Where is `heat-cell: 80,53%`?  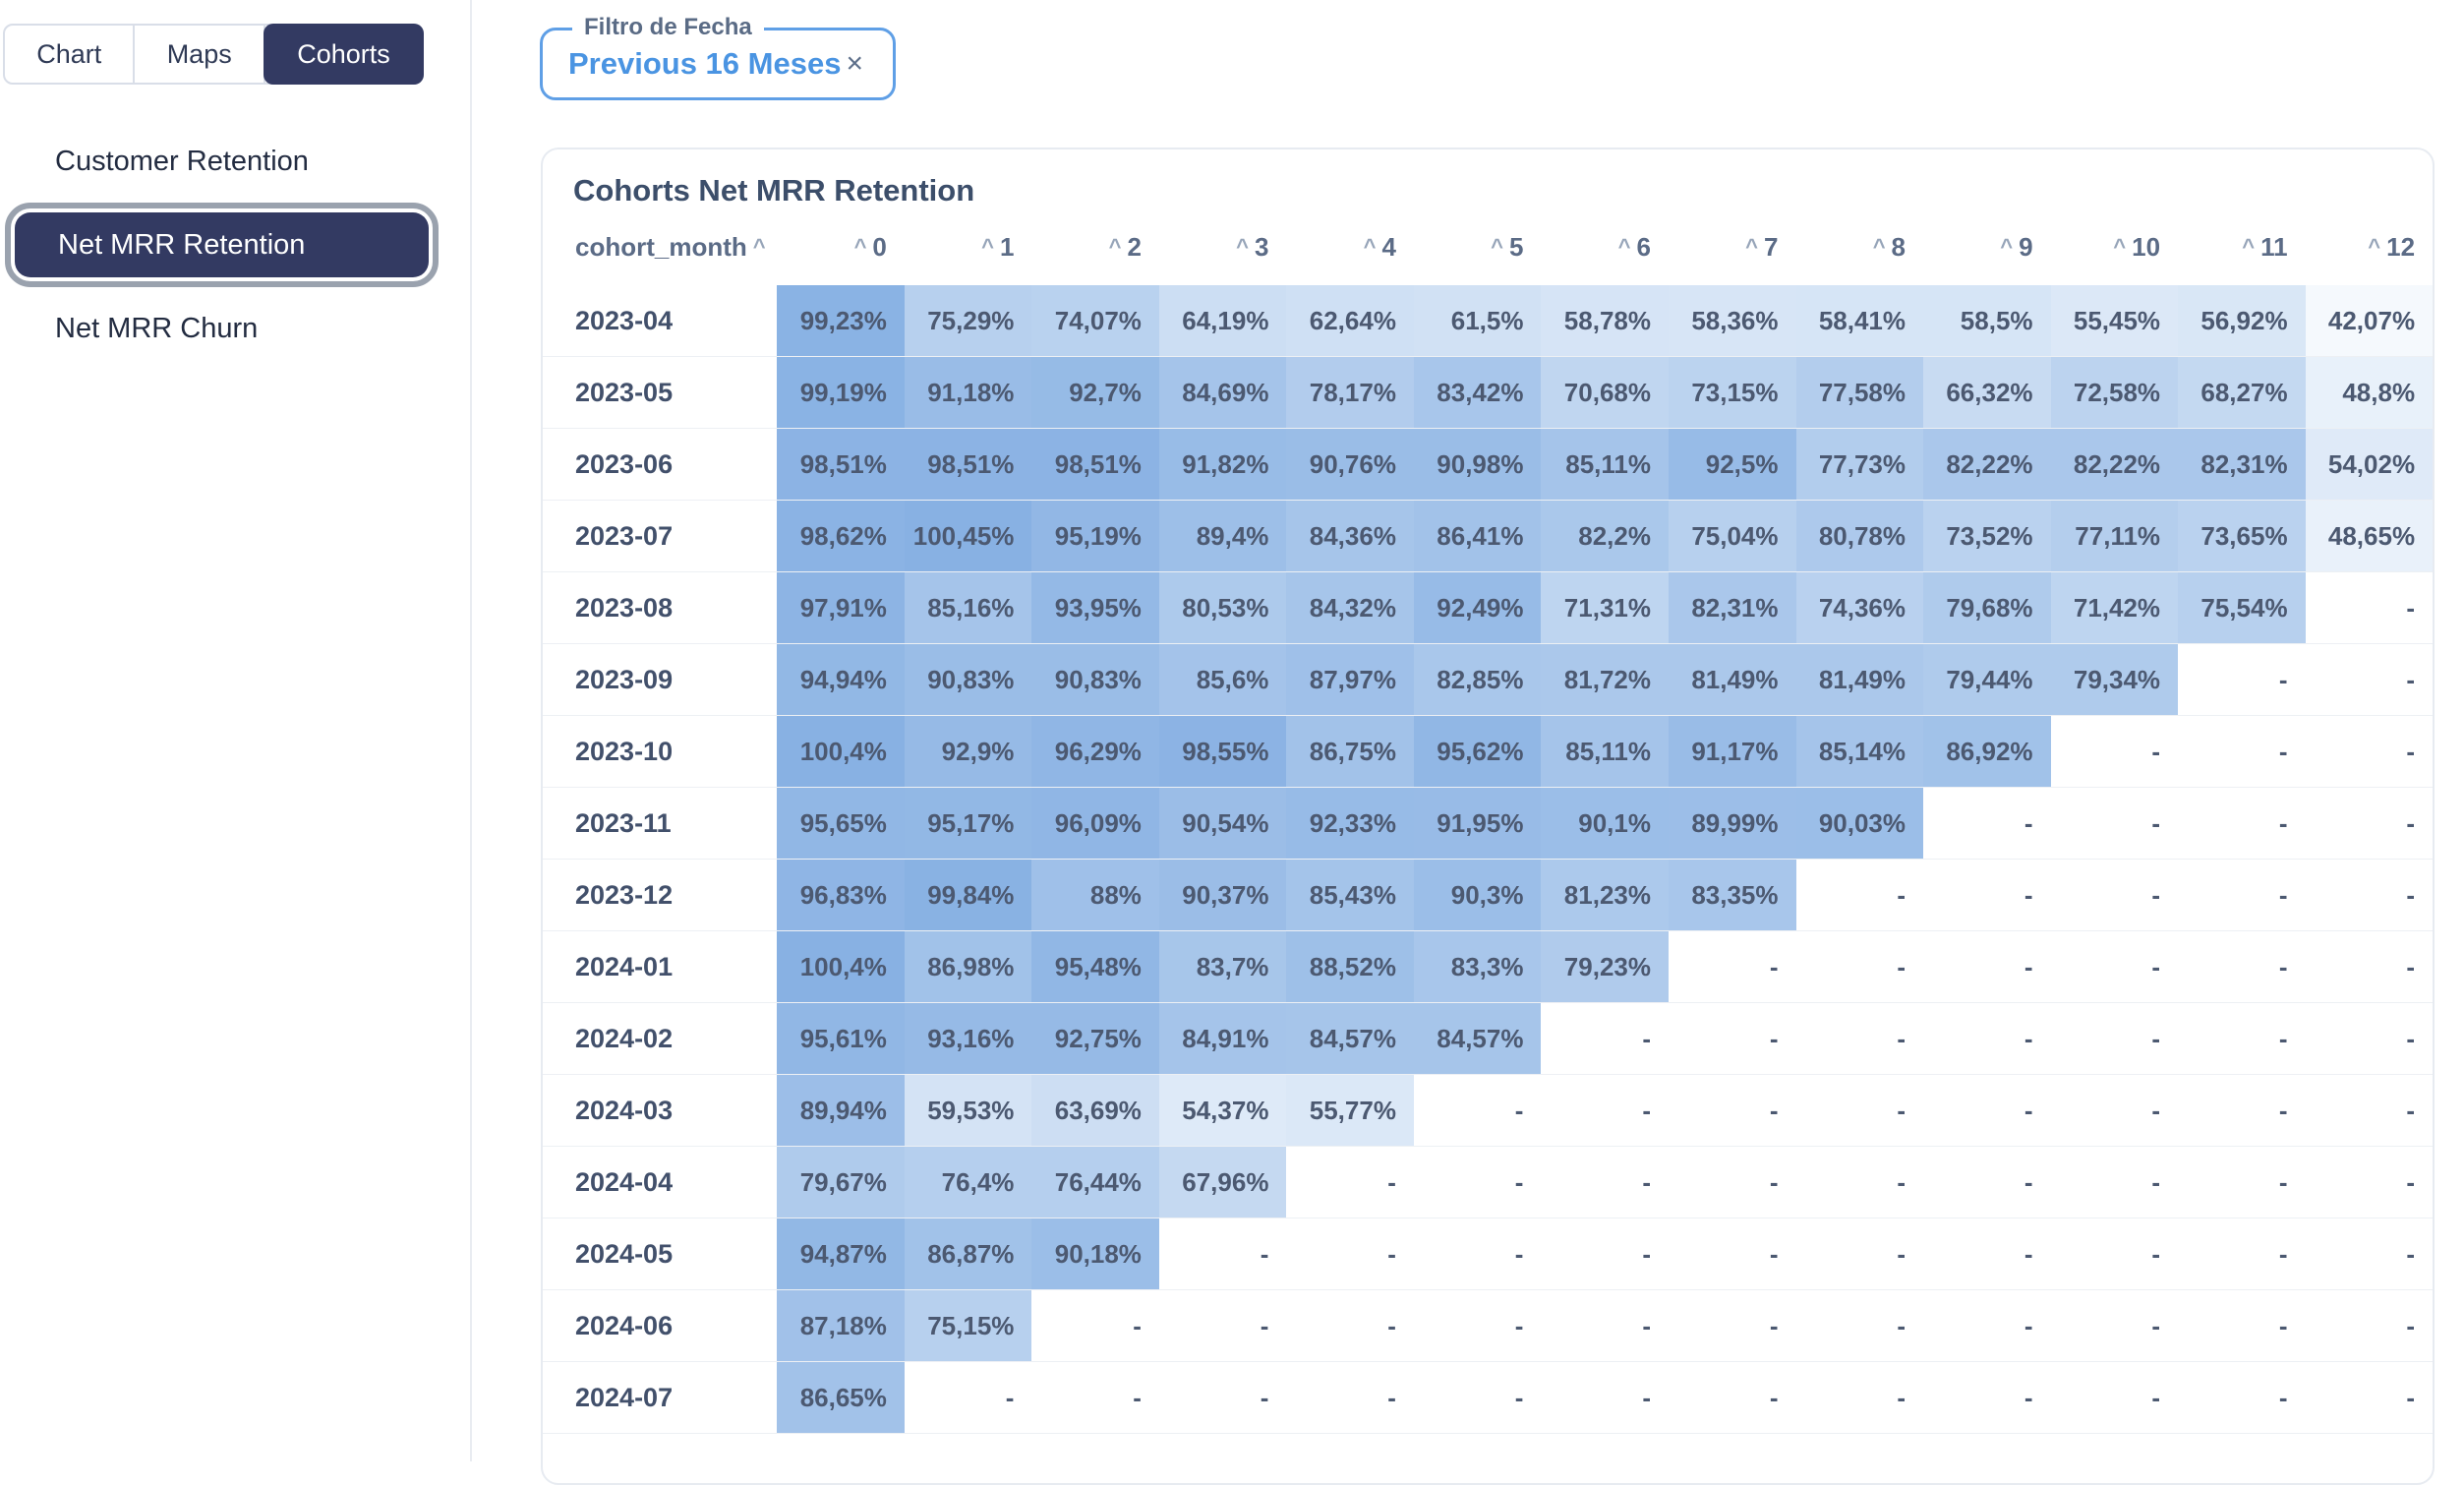 heat-cell: 80,53% is located at coordinates (1222, 607).